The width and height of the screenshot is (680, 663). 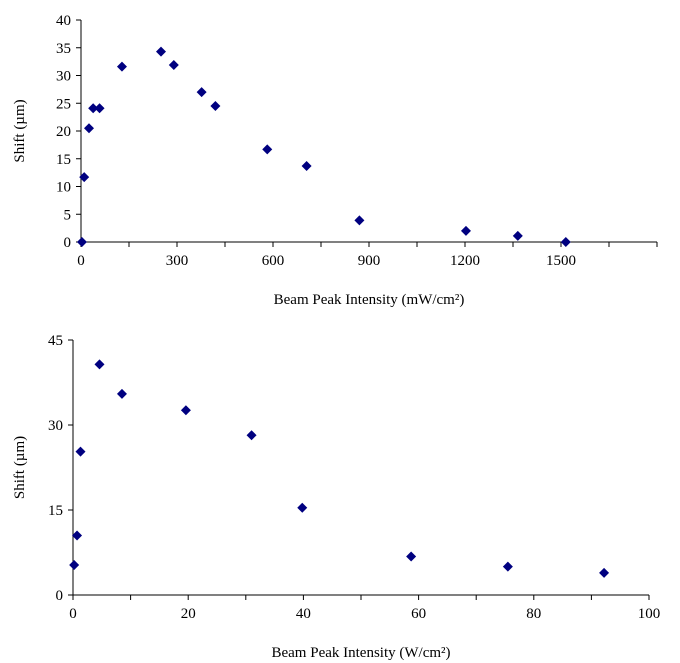 What do you see at coordinates (561, 261) in the screenshot?
I see `x-tick-label: 1500` at bounding box center [561, 261].